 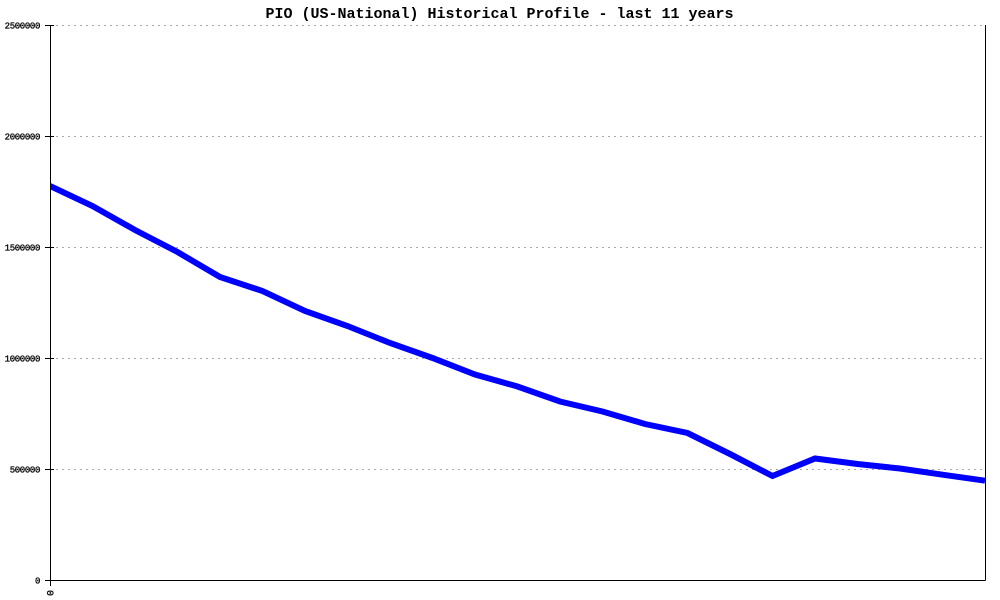 I want to click on svg-text: 1000000, so click(x=22, y=359).